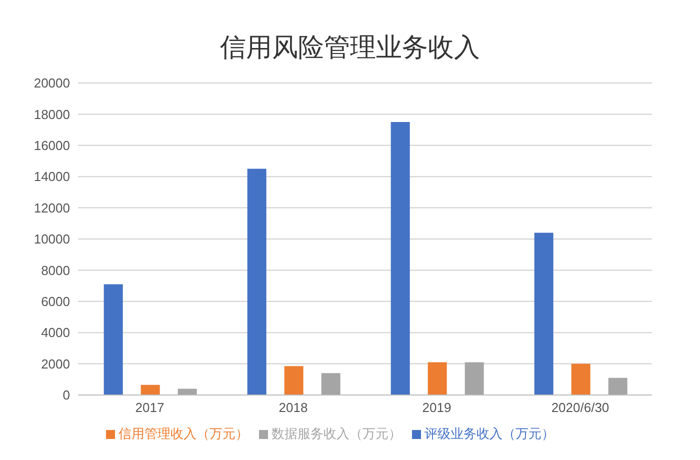 This screenshot has width=700, height=460. What do you see at coordinates (52, 146) in the screenshot?
I see `y-tick-label: 16000` at bounding box center [52, 146].